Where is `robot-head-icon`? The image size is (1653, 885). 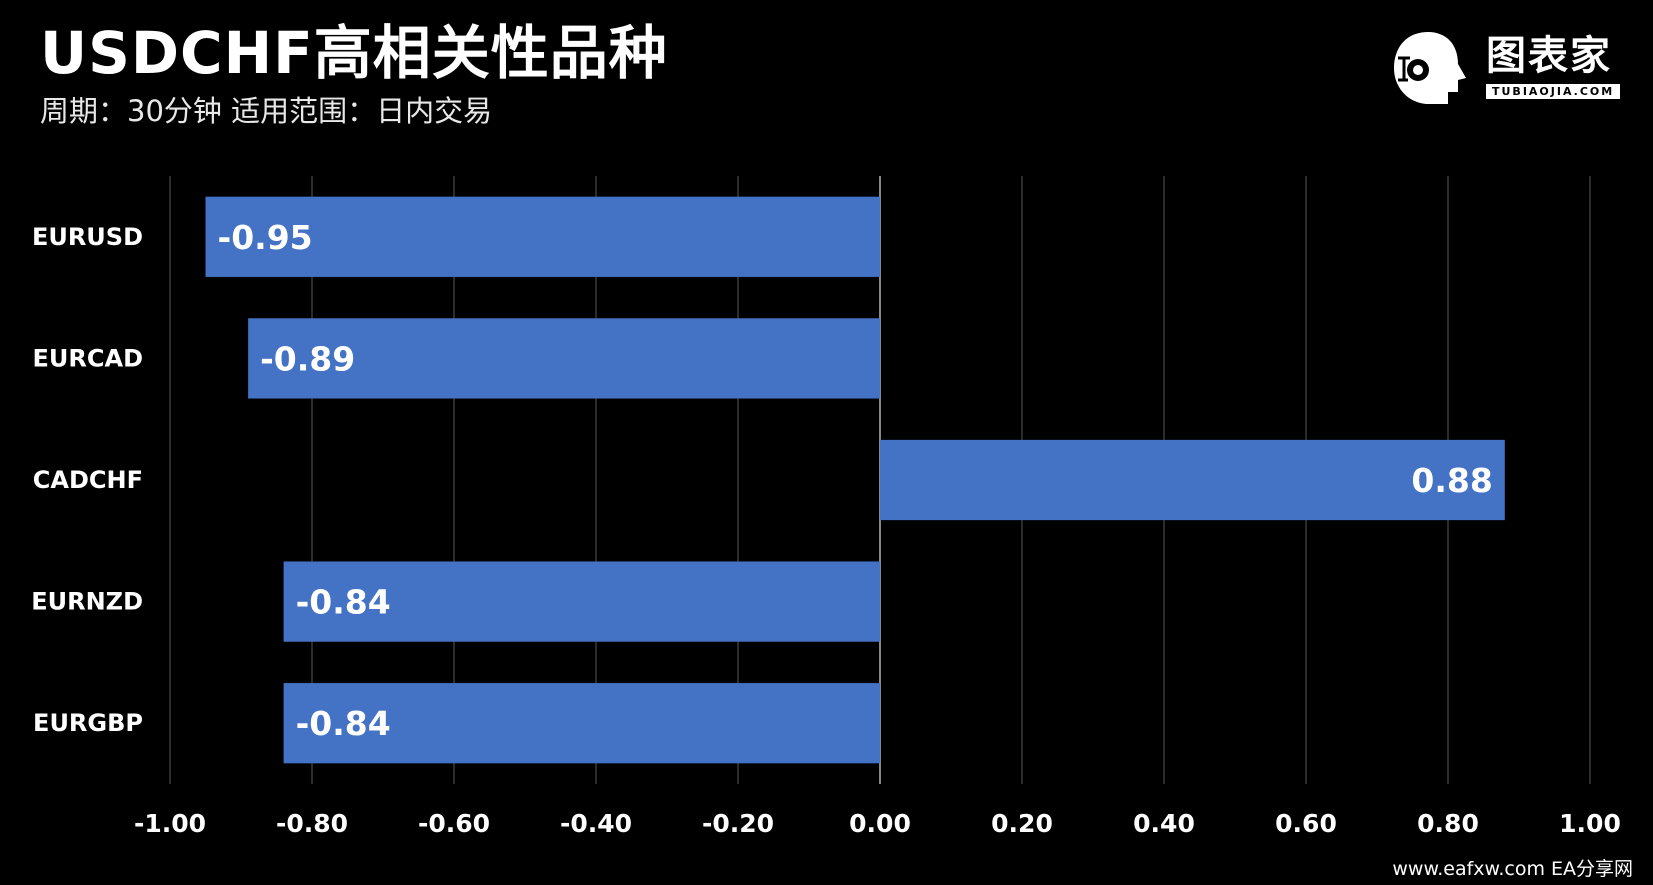 robot-head-icon is located at coordinates (1430, 68).